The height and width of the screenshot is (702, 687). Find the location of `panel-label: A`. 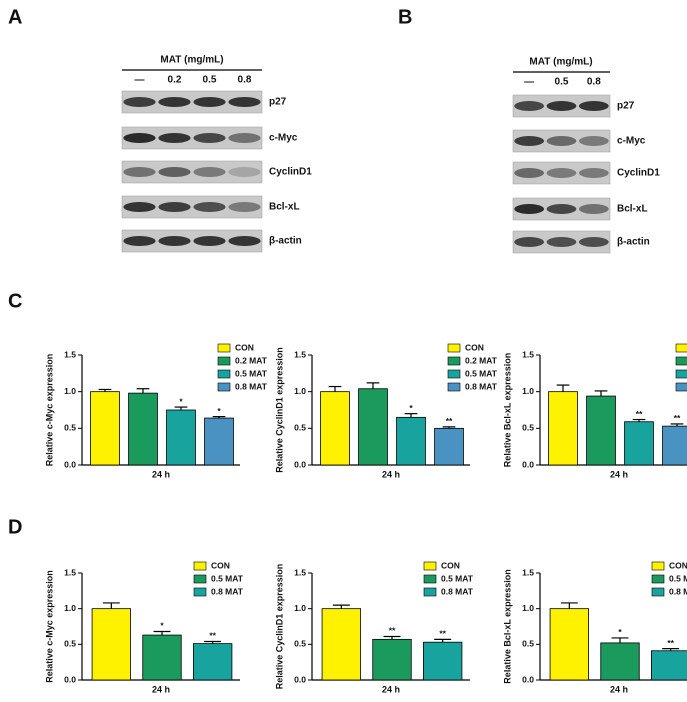

panel-label: A is located at coordinates (15, 17).